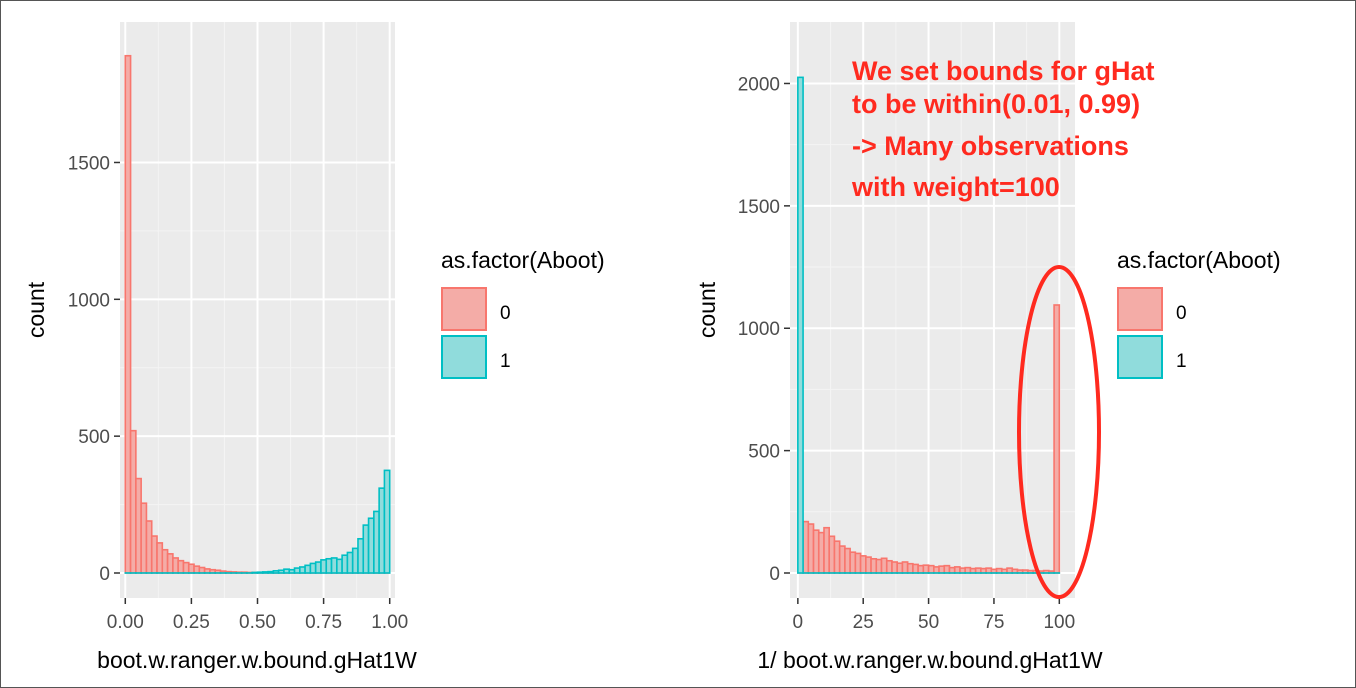  What do you see at coordinates (1199, 313) in the screenshot?
I see `right-legend: as.factor(Aboot) 0 1` at bounding box center [1199, 313].